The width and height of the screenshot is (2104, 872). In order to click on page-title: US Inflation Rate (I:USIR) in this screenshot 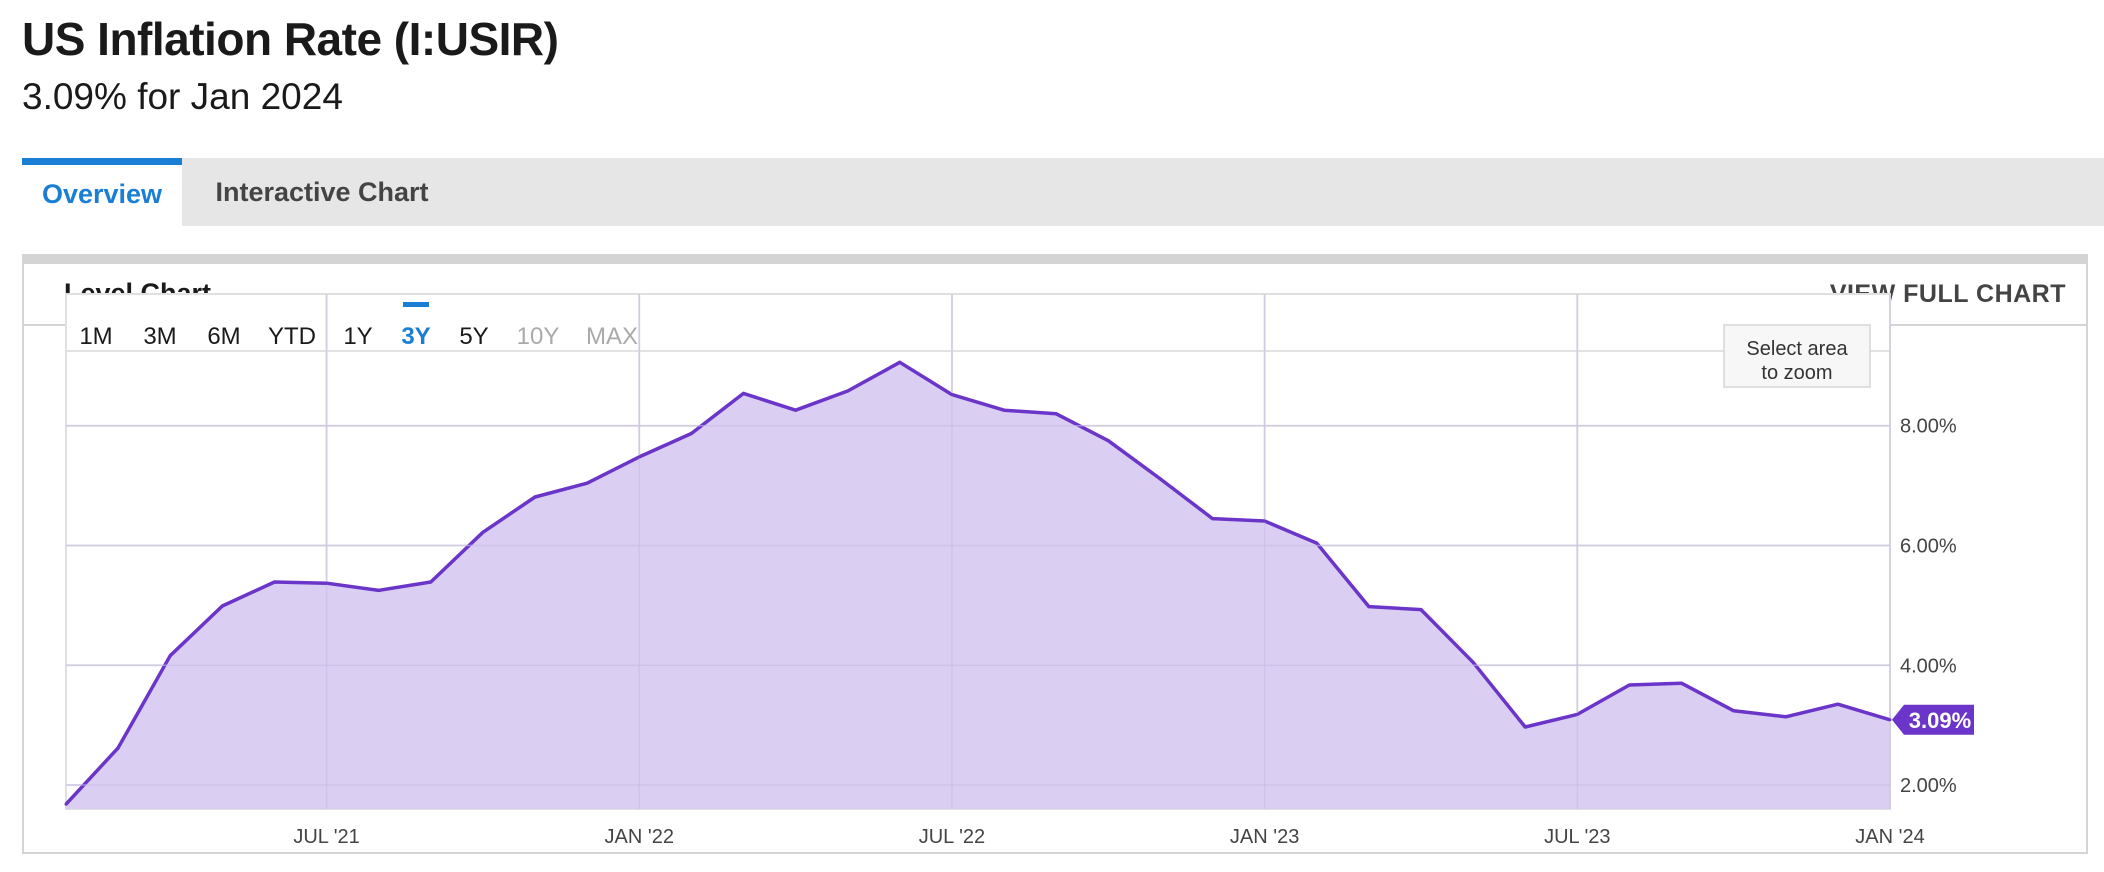, I will do `click(290, 39)`.